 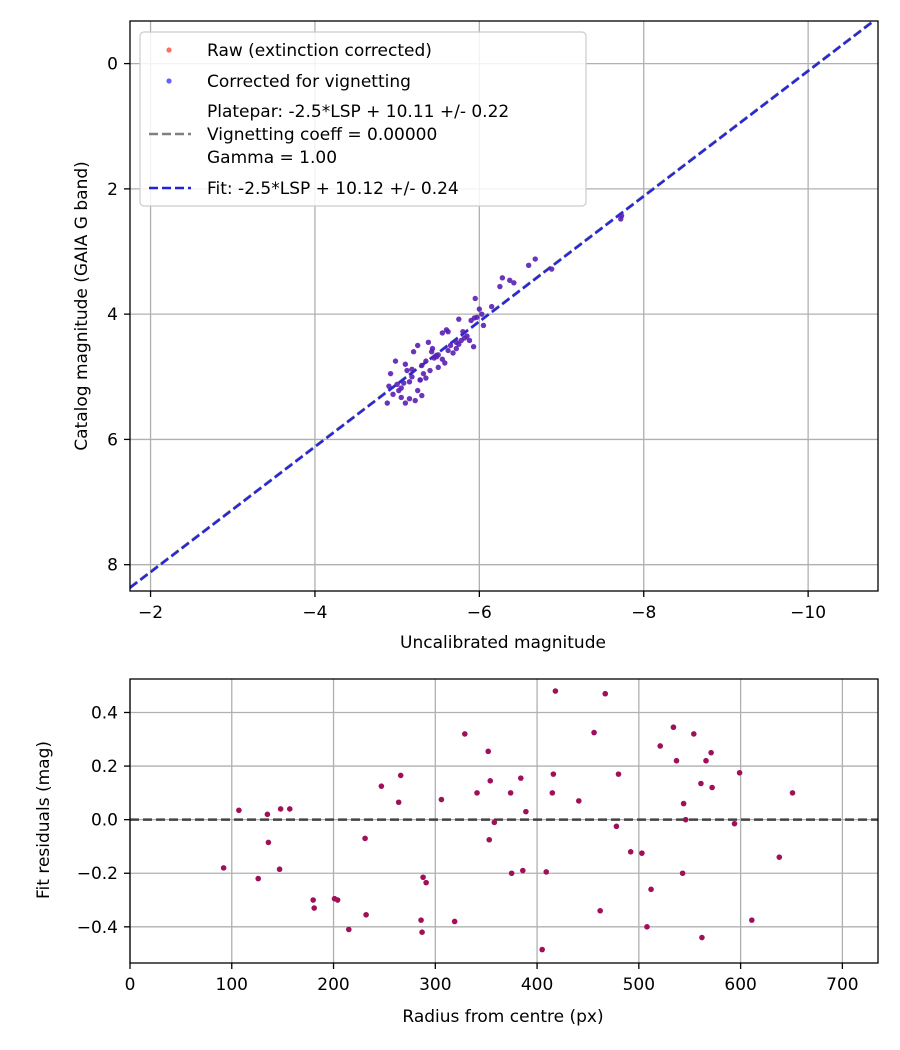 What do you see at coordinates (504, 309) in the screenshot?
I see `corrected-points` at bounding box center [504, 309].